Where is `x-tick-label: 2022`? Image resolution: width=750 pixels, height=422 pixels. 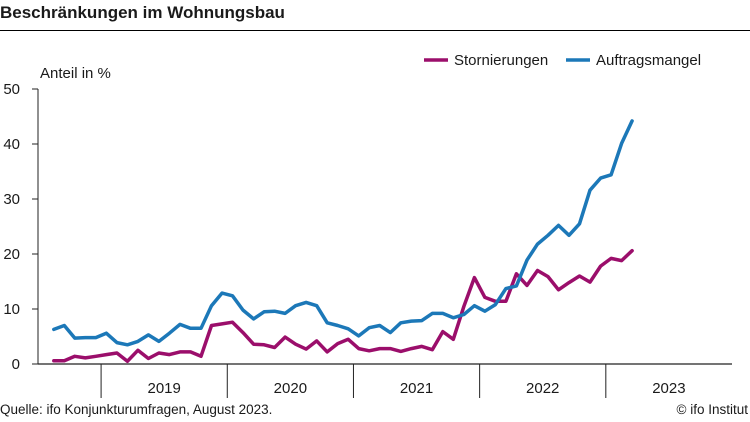 x-tick-label: 2022 is located at coordinates (542, 388).